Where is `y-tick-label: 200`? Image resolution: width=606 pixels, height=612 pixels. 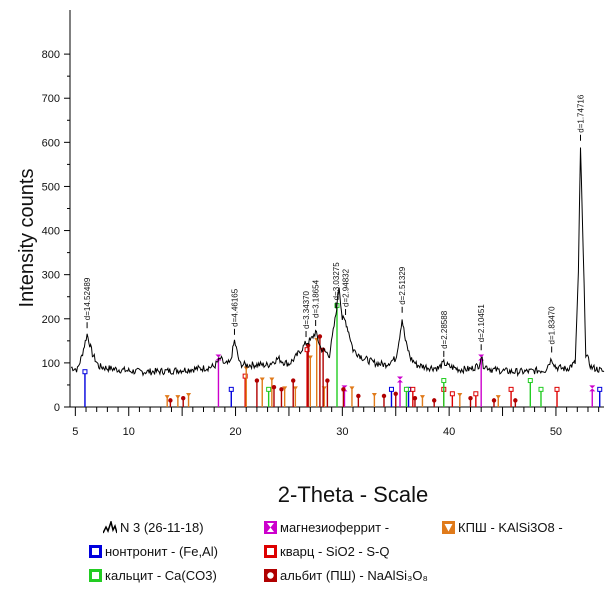 y-tick-label: 200 is located at coordinates (51, 320).